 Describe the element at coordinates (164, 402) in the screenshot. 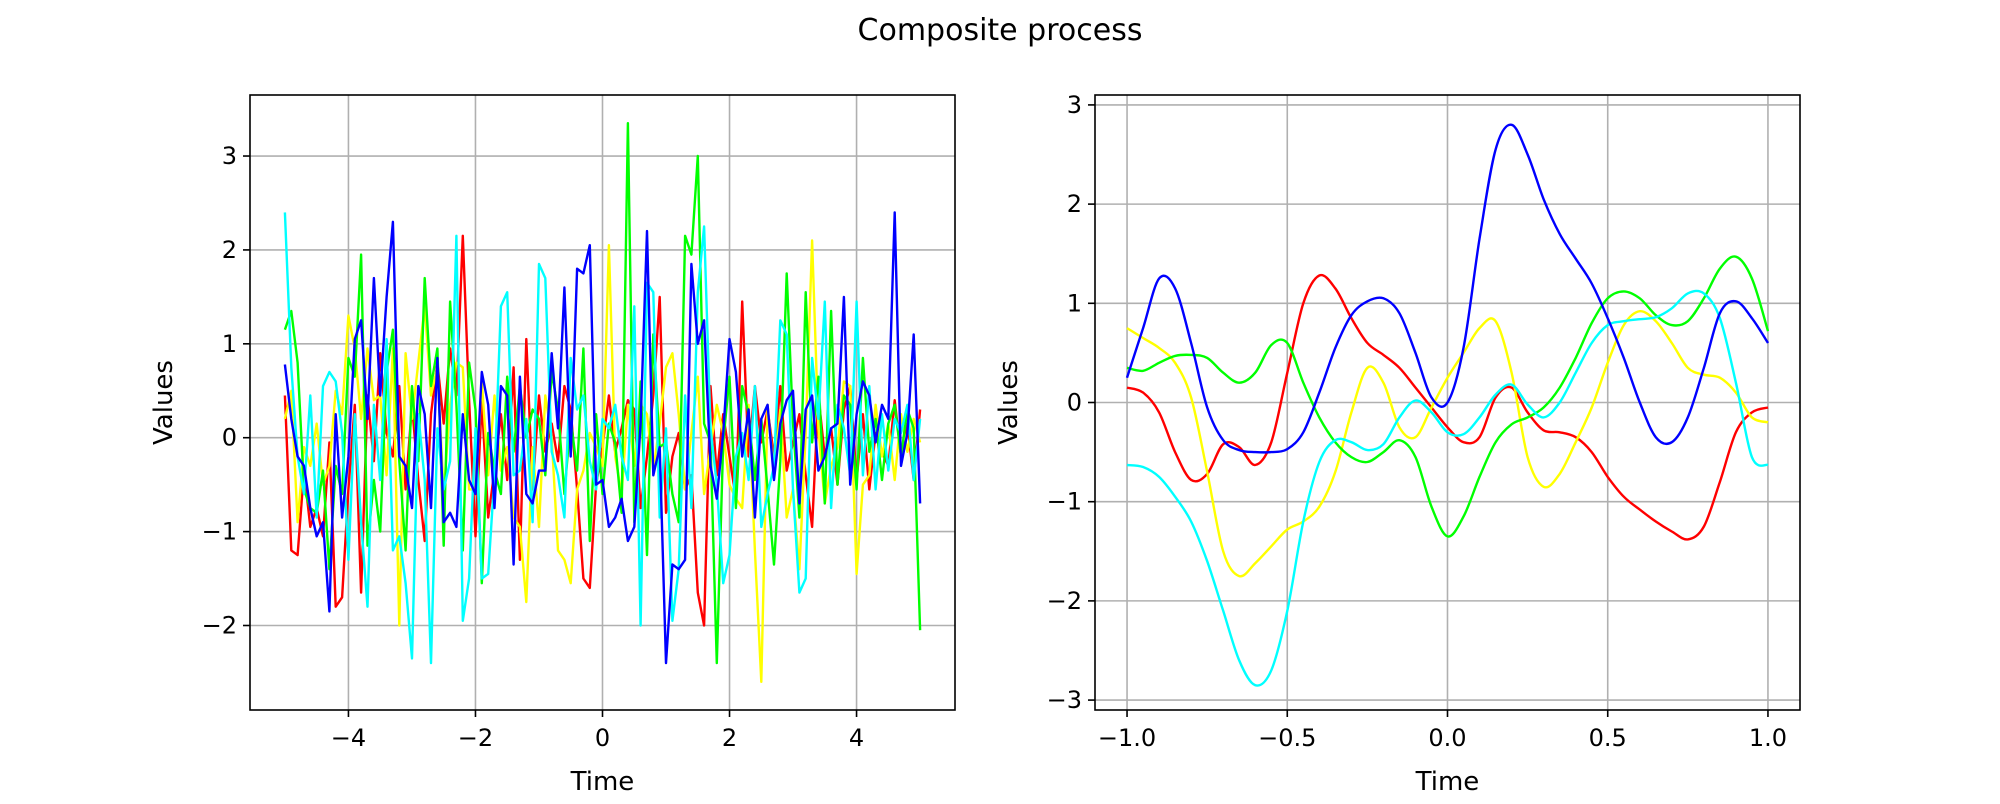

I see `left-subplot-ylabel: Values` at that location.